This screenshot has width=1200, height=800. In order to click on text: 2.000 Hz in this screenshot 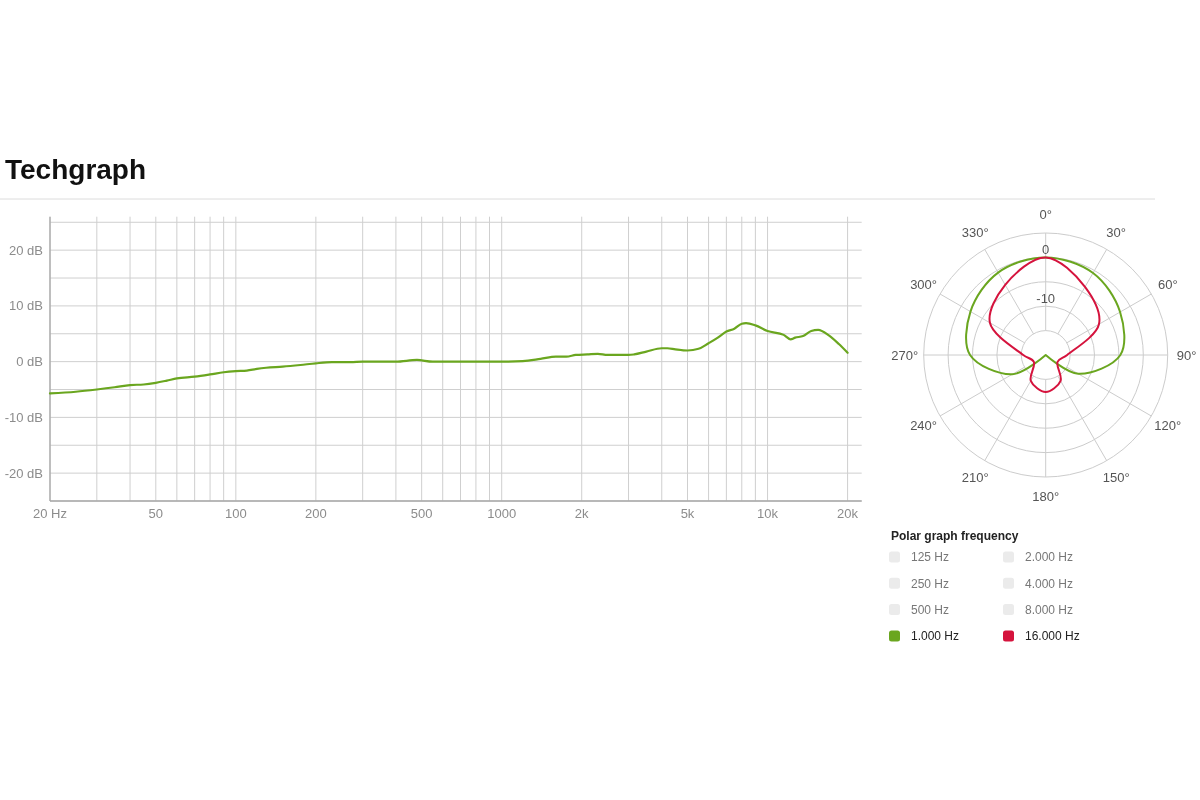, I will do `click(1049, 557)`.